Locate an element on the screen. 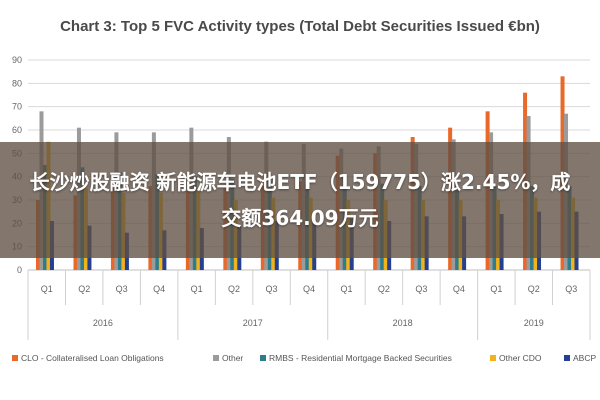  y-tick-label: 60 is located at coordinates (17, 130).